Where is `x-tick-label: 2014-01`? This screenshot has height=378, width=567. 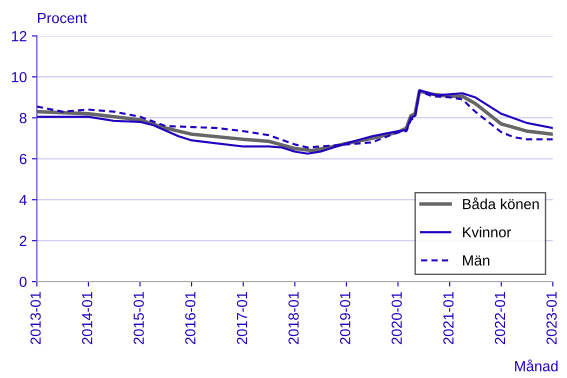
x-tick-label: 2014-01 is located at coordinates (87, 318).